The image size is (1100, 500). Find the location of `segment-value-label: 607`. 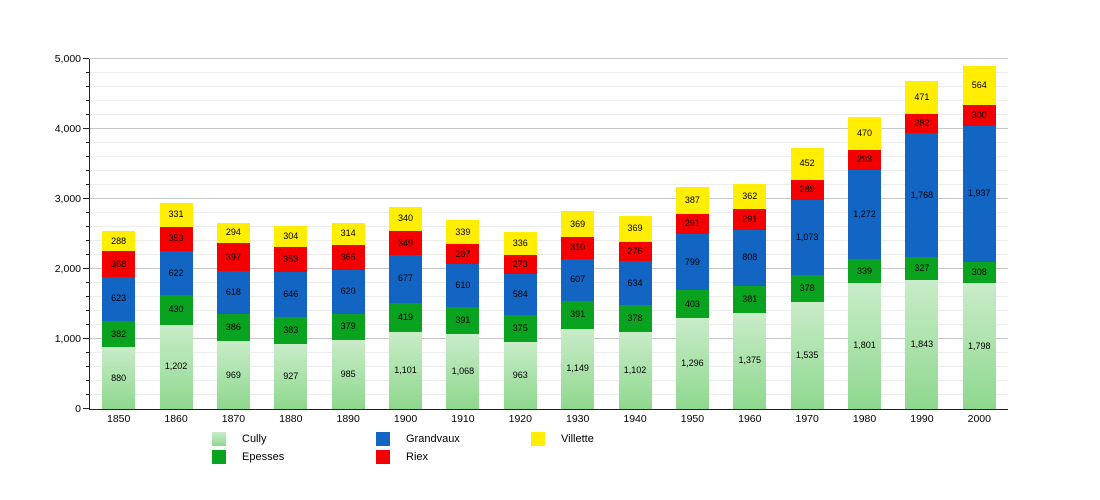

segment-value-label: 607 is located at coordinates (578, 279).